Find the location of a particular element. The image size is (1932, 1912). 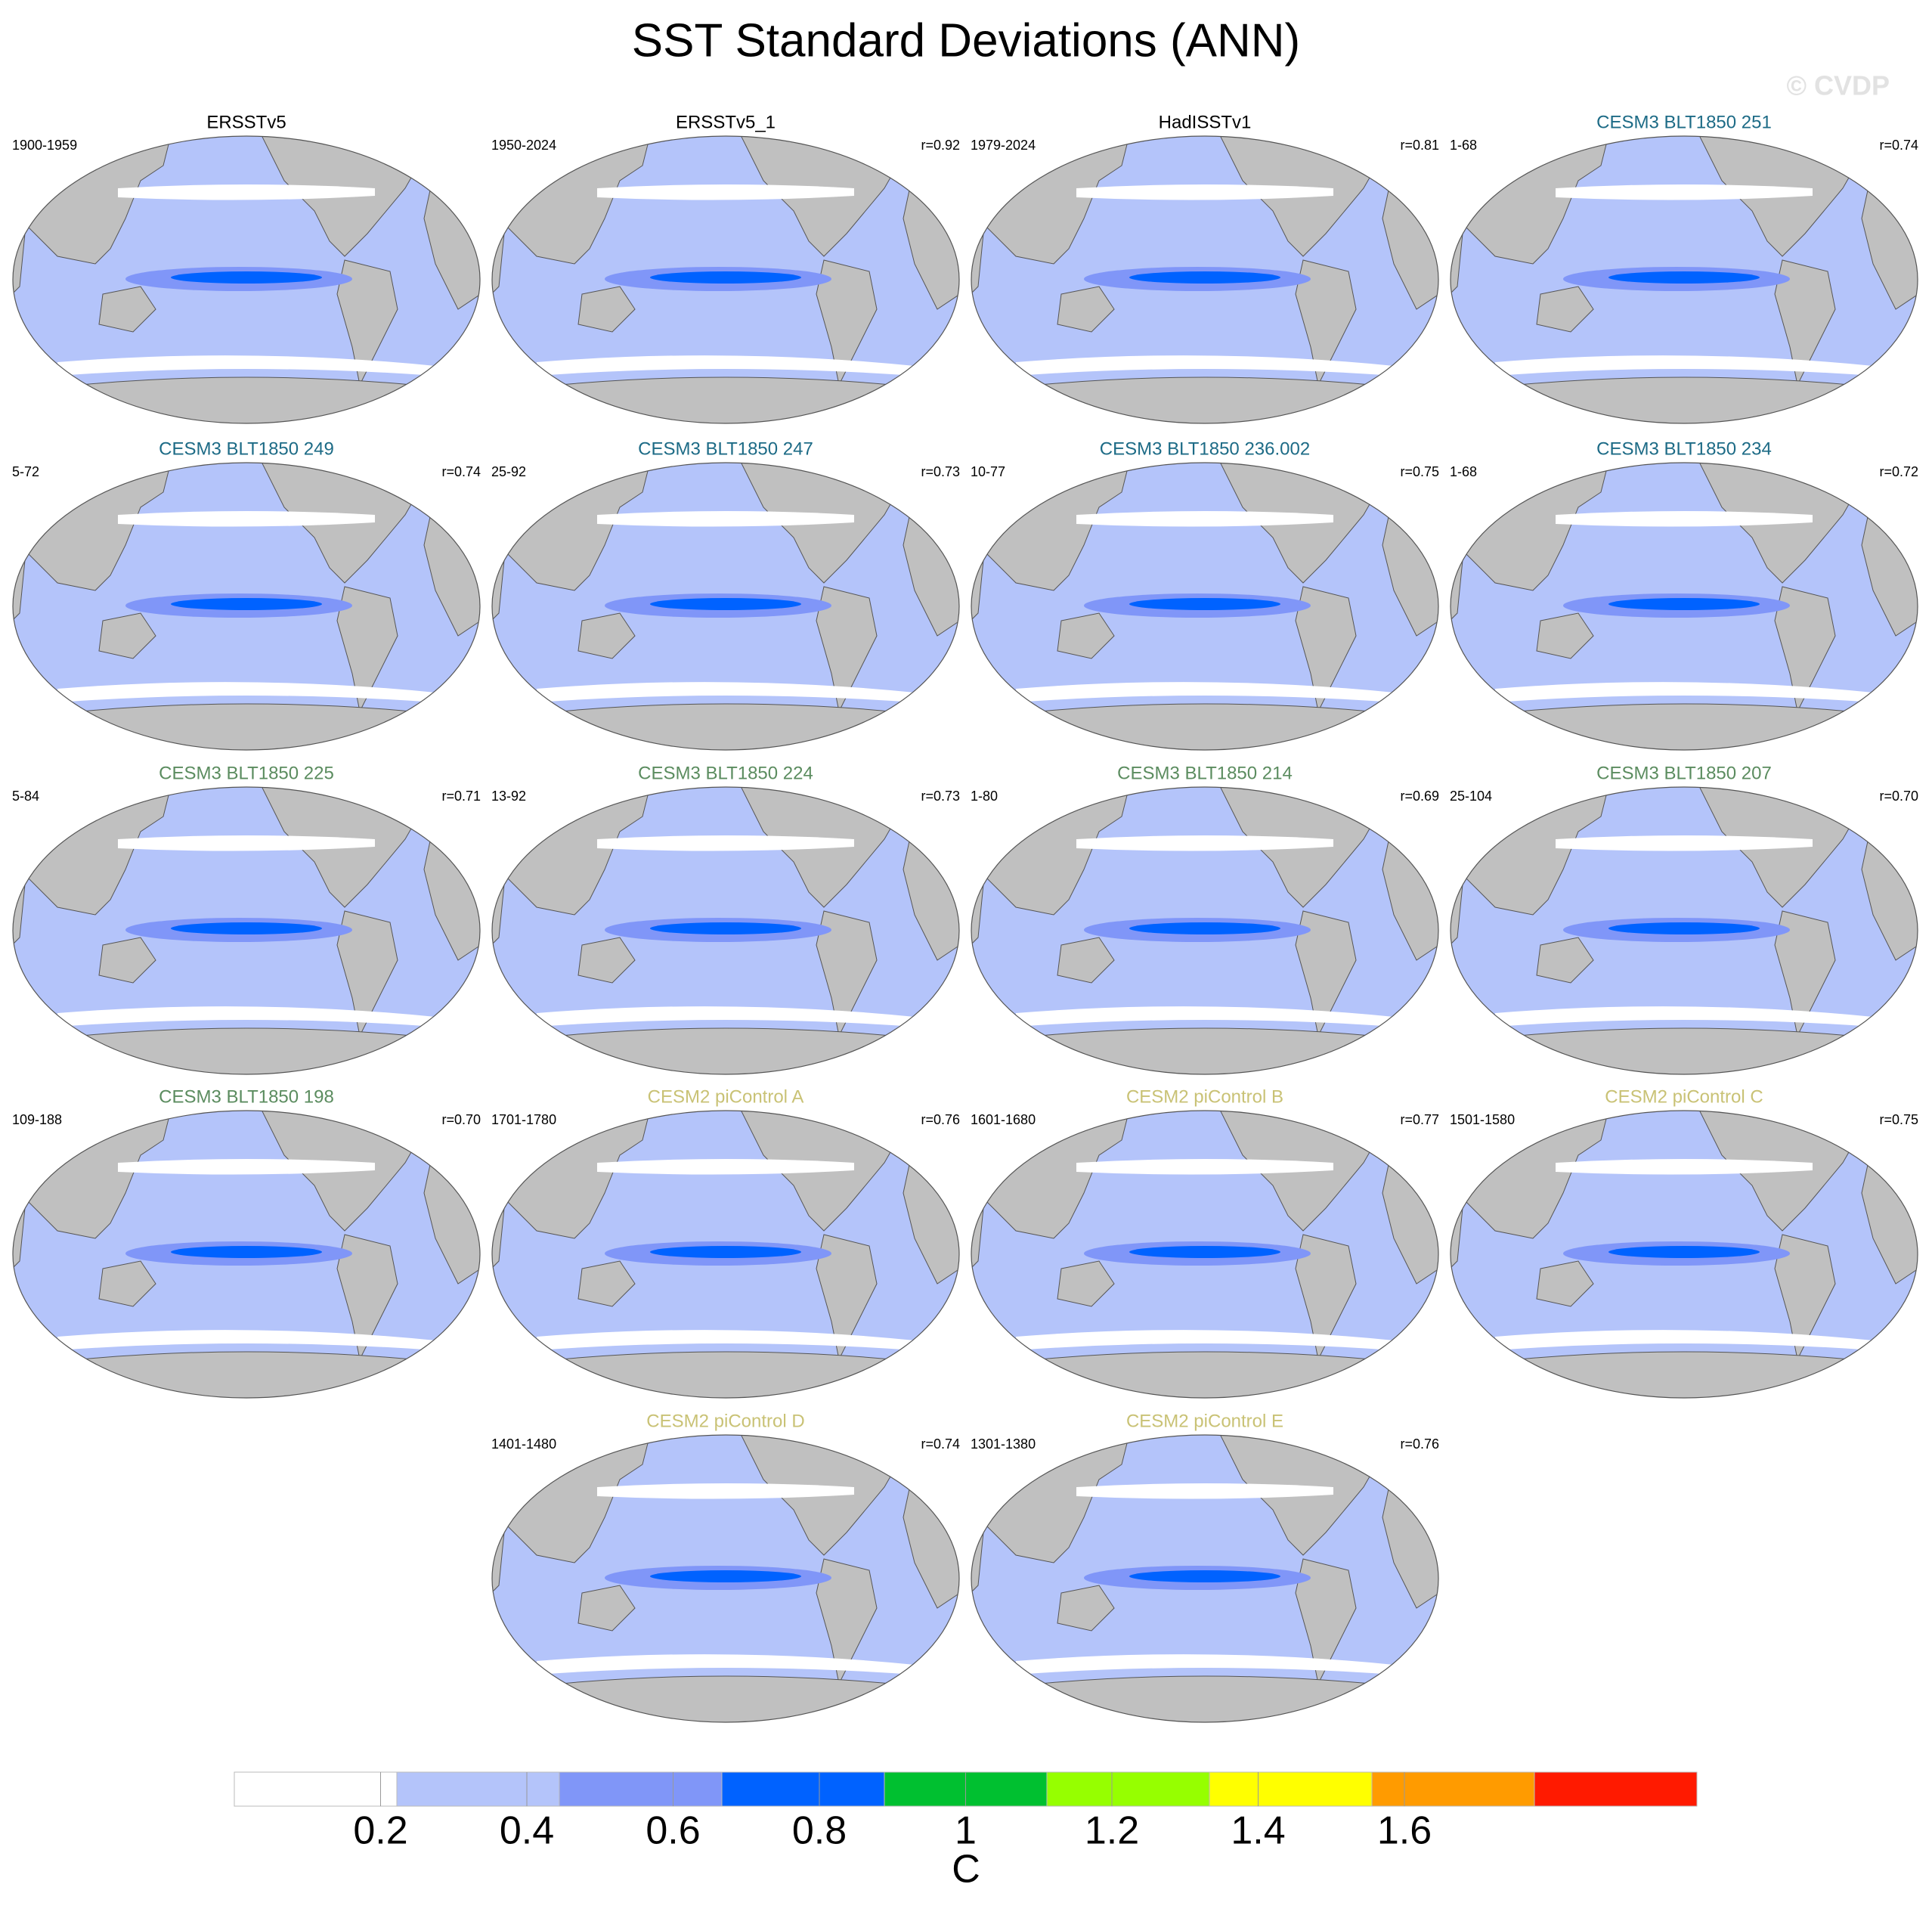

panel-title: CESM2 piControl E is located at coordinates (1204, 1421).